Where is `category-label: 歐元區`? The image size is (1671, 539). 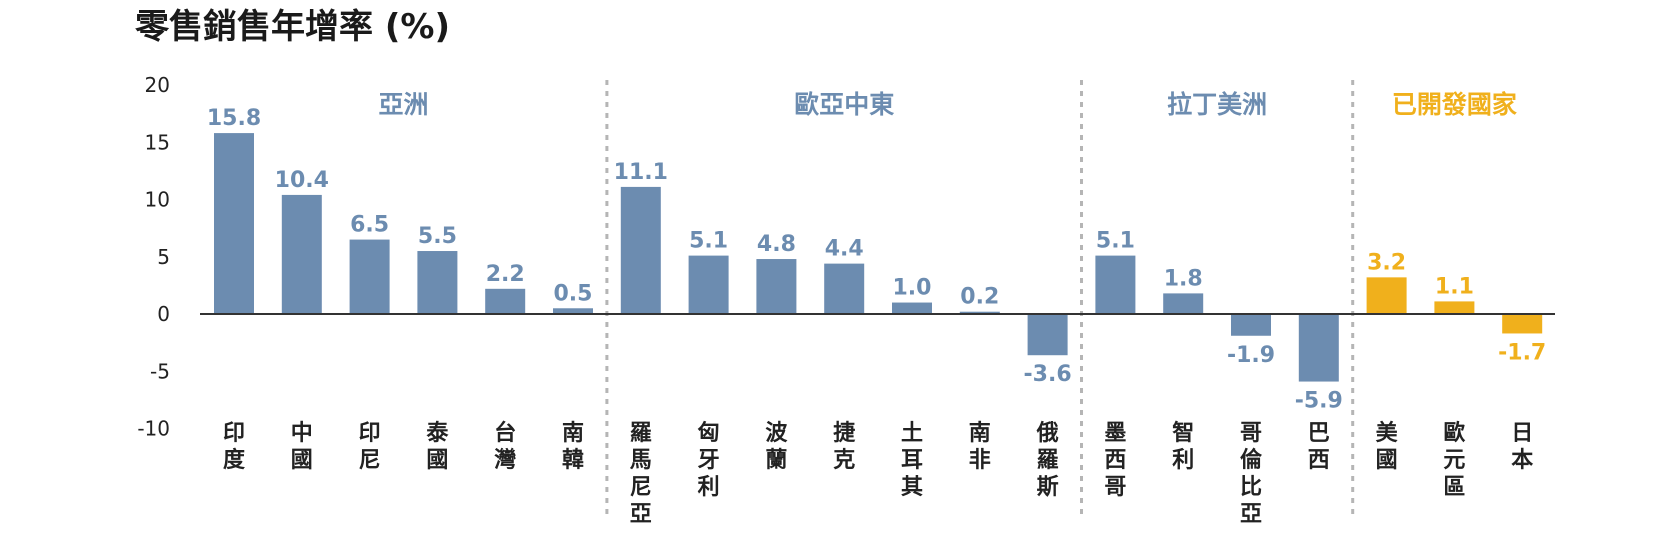
category-label: 歐元區 is located at coordinates (1454, 460).